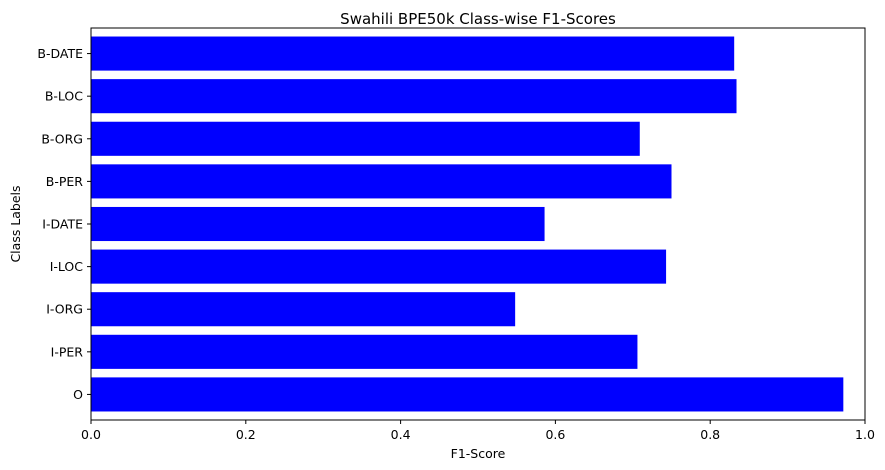 The height and width of the screenshot is (470, 885). I want to click on x-axis-label: F1-Score, so click(478, 453).